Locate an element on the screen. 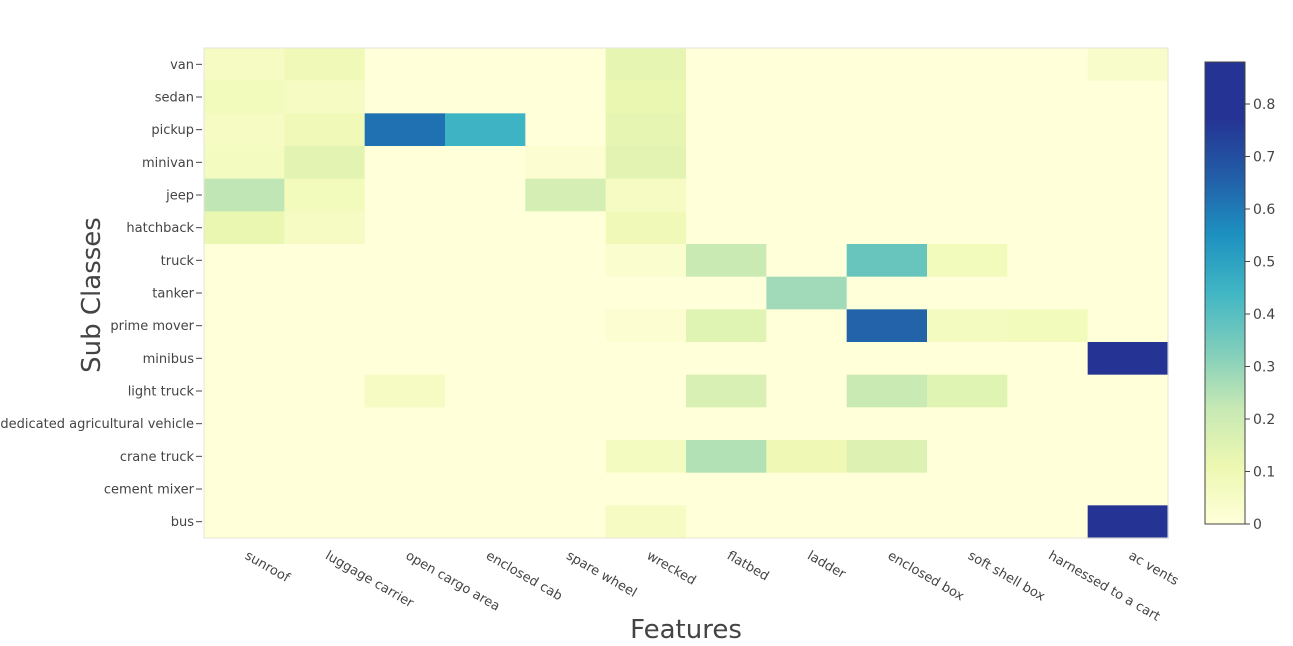 The height and width of the screenshot is (646, 1293). colorbar: 0 0.1 0.2 0.3 0.4 0.5 0.6 0.7 0.8 is located at coordinates (1239, 297).